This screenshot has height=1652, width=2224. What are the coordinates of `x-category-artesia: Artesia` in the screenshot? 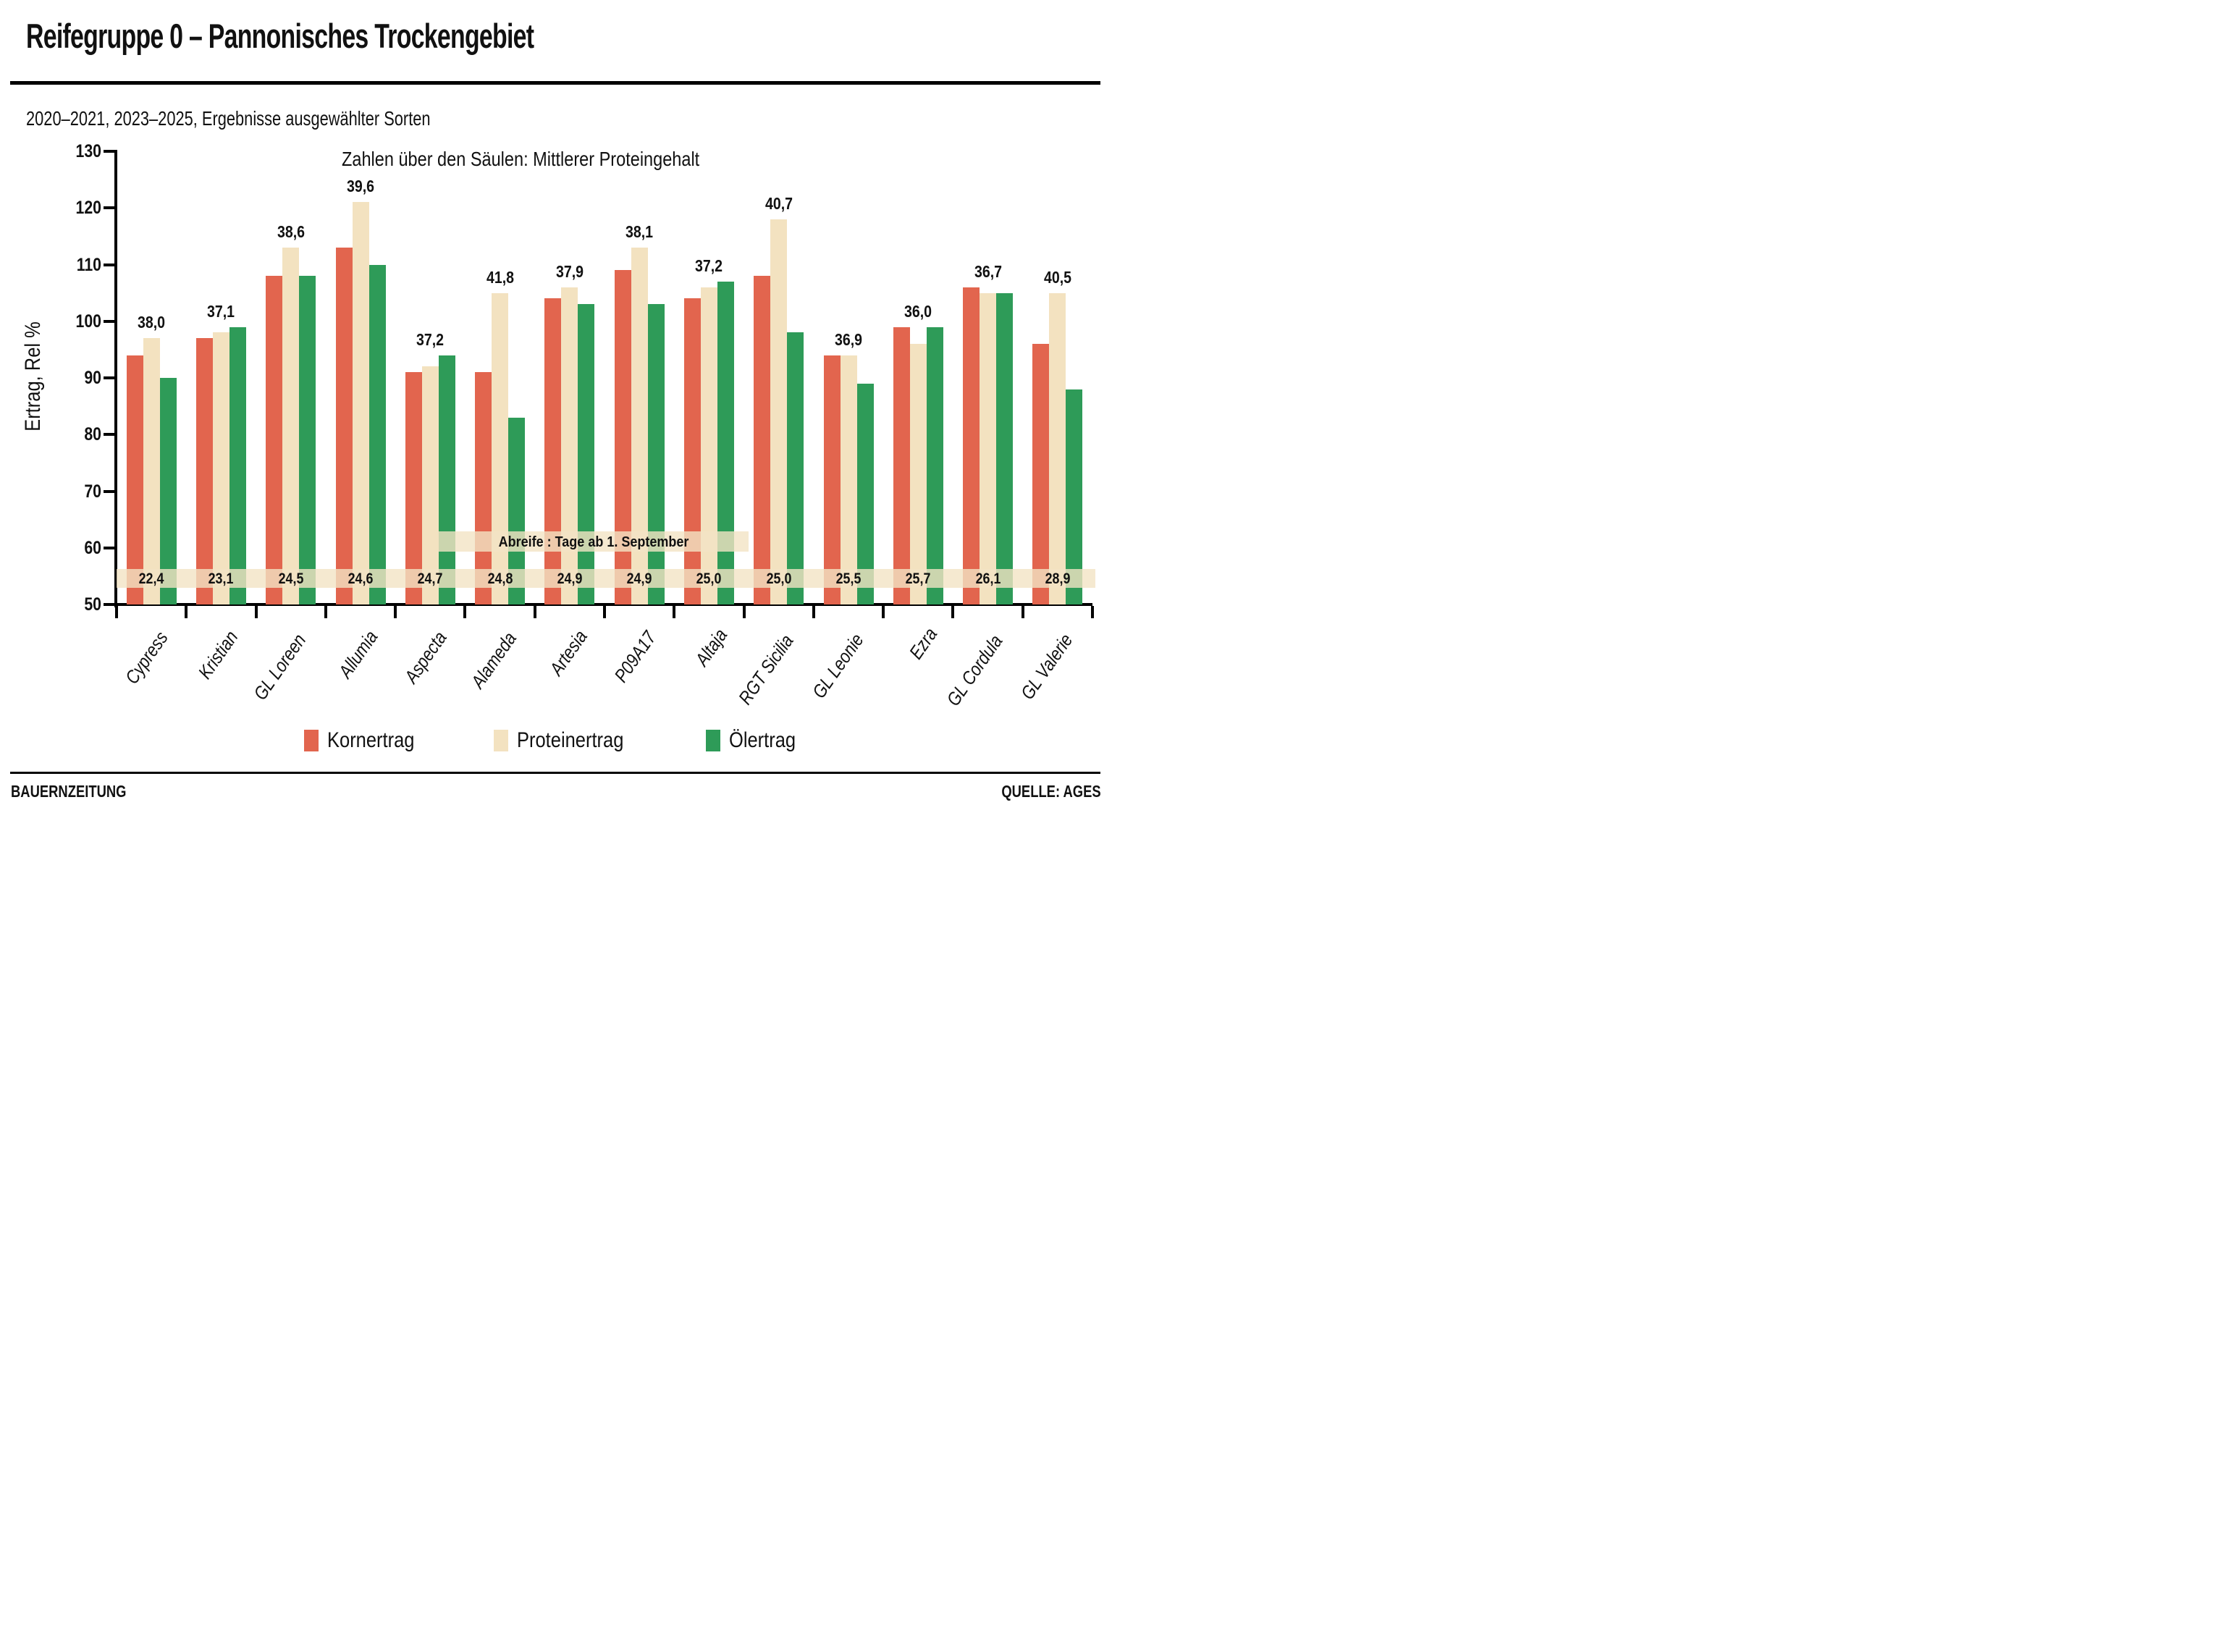 It's located at (568, 653).